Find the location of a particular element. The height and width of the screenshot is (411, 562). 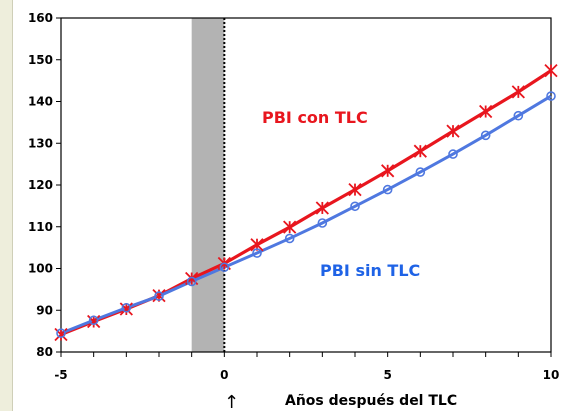

shaded-region-layer is located at coordinates (208, 185).